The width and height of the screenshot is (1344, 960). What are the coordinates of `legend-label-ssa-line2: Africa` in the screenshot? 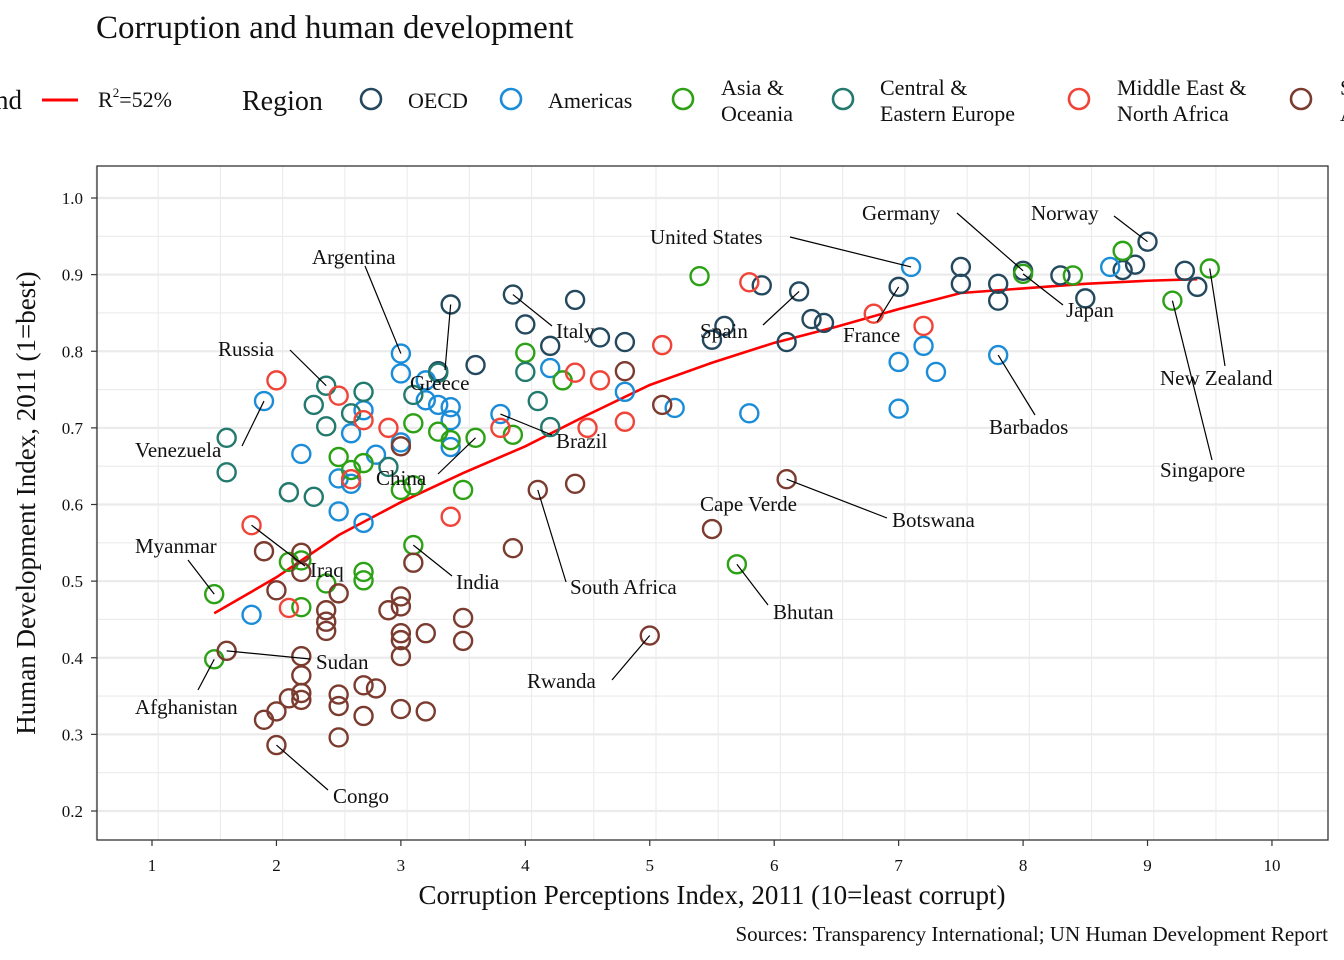 It's located at (1342, 113).